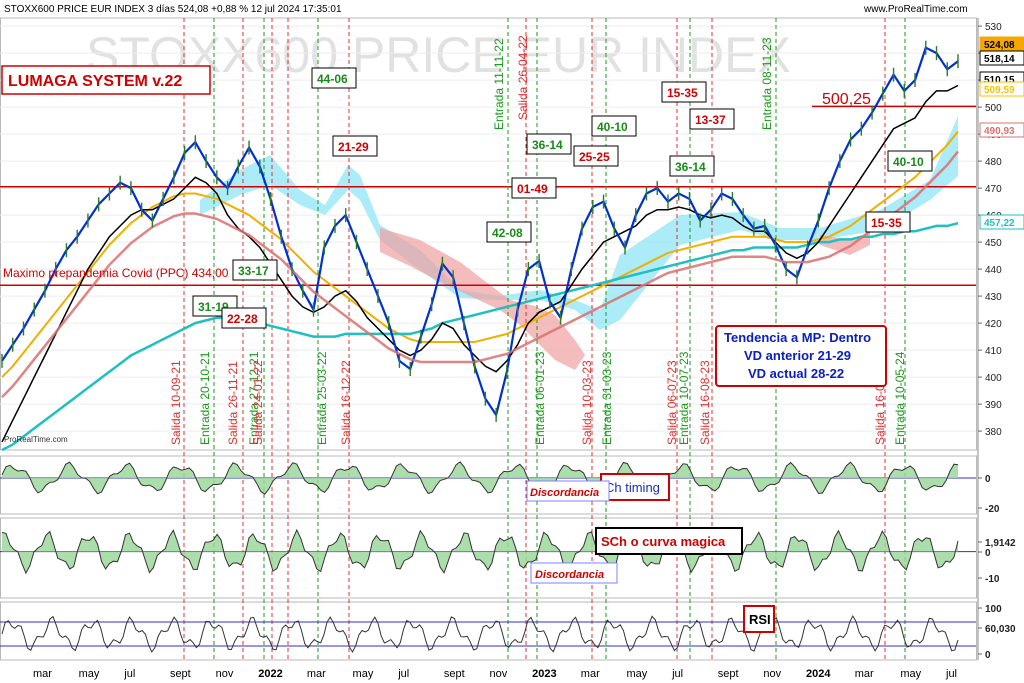 Image resolution: width=1024 pixels, height=683 pixels. I want to click on y-tick-label: 530, so click(993, 27).